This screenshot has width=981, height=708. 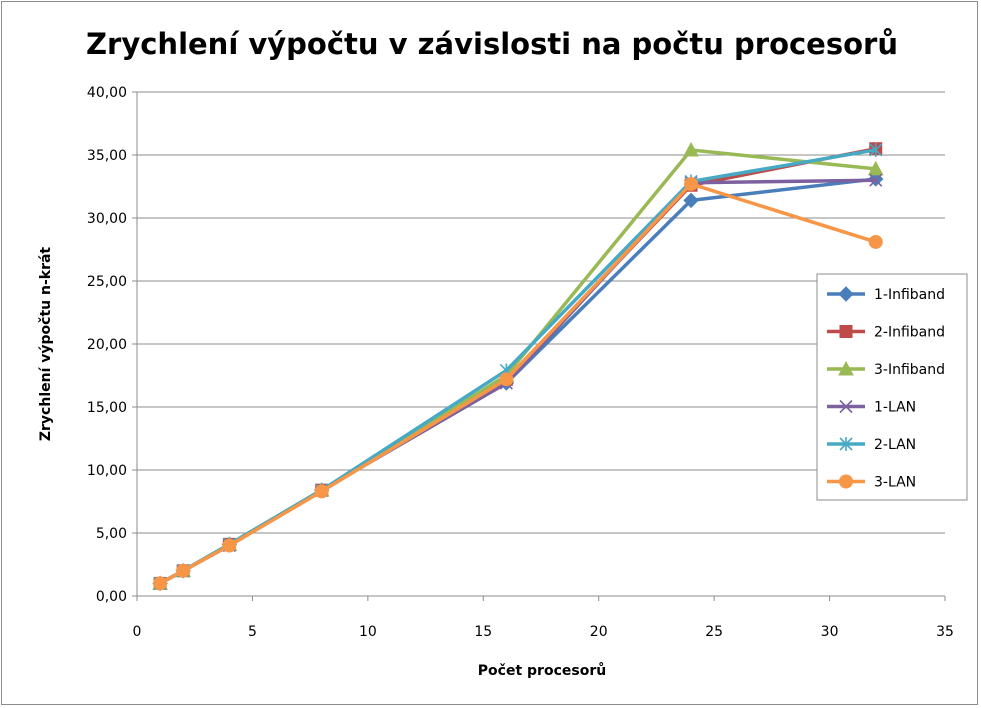 I want to click on y-tick-label: 40,00, so click(x=107, y=93).